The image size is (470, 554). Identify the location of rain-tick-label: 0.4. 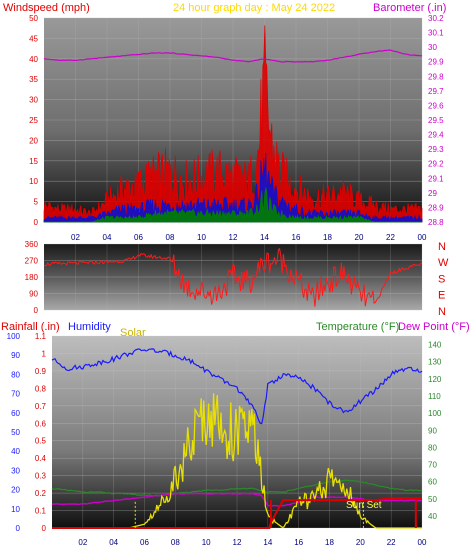
(41, 458).